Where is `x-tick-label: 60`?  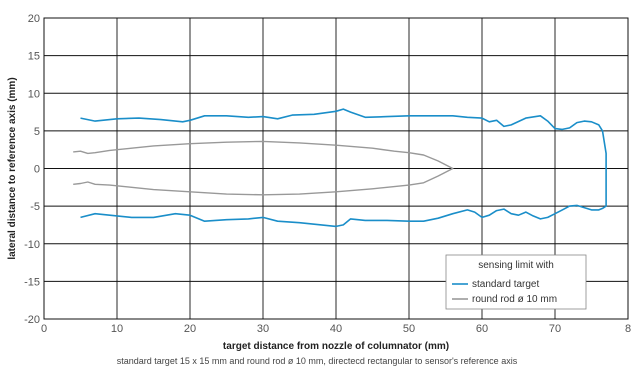
x-tick-label: 60 is located at coordinates (482, 329).